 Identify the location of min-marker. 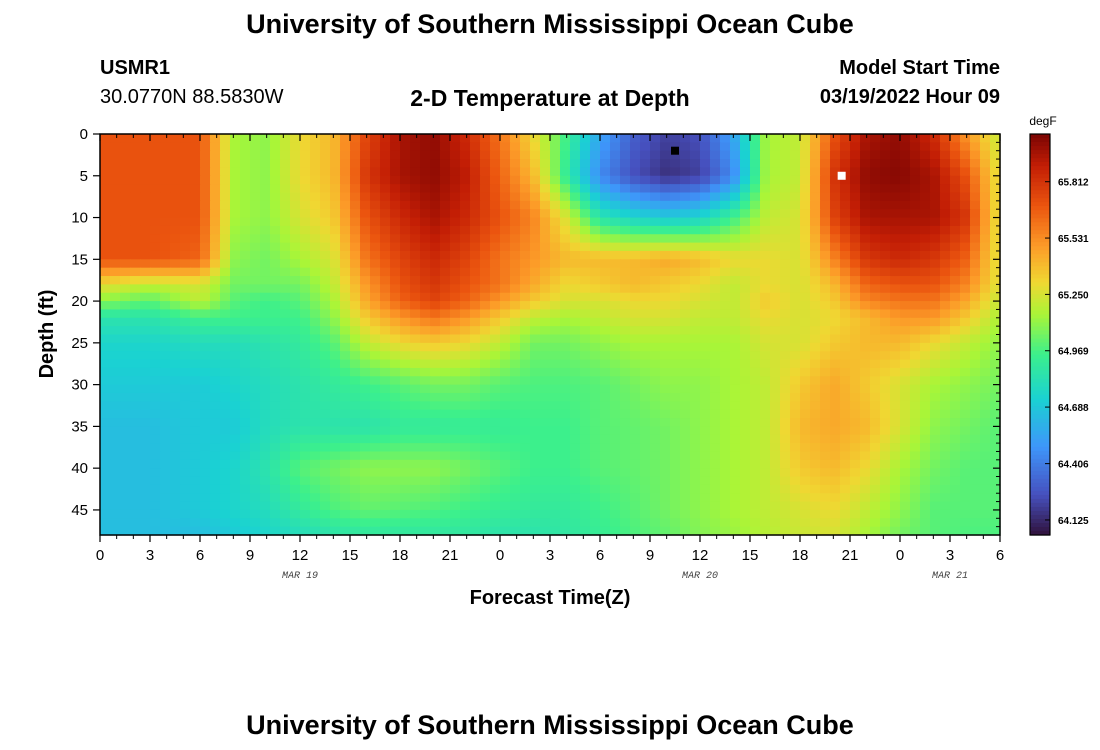
(675, 150).